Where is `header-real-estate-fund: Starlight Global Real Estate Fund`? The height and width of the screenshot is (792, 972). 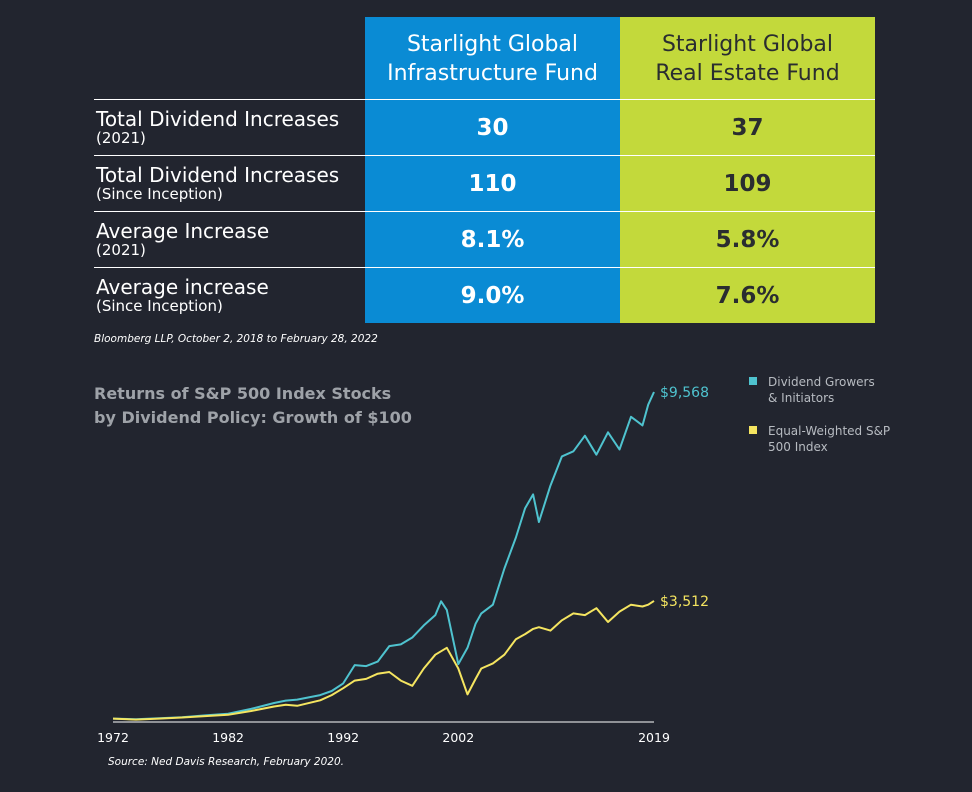 header-real-estate-fund: Starlight Global Real Estate Fund is located at coordinates (747, 58).